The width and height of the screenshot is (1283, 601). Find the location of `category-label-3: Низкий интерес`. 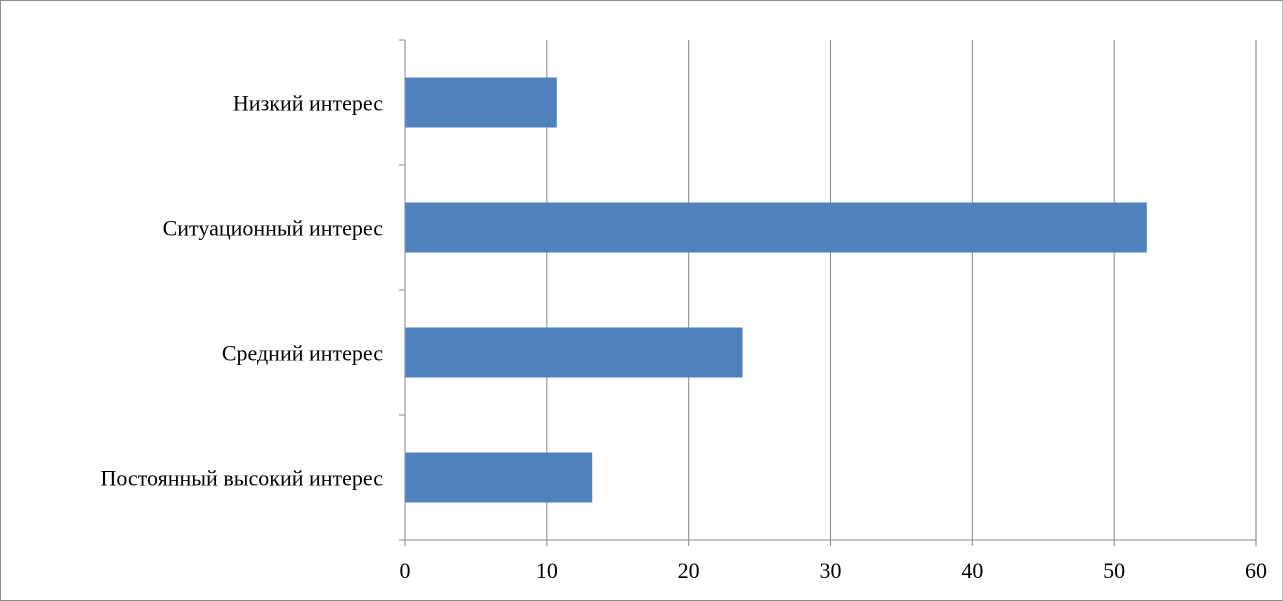

category-label-3: Низкий интерес is located at coordinates (308, 103).